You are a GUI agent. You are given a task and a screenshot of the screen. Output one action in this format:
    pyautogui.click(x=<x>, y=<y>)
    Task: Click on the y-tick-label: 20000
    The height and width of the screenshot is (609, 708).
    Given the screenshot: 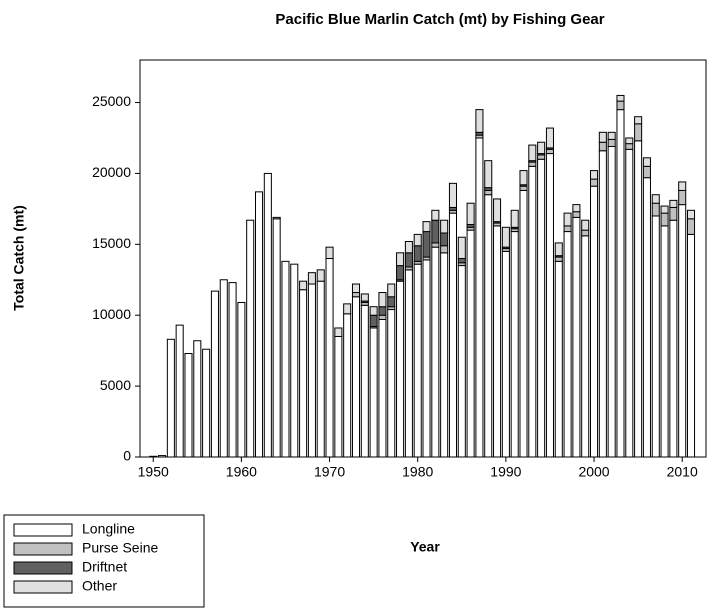 What is the action you would take?
    pyautogui.click(x=111, y=172)
    